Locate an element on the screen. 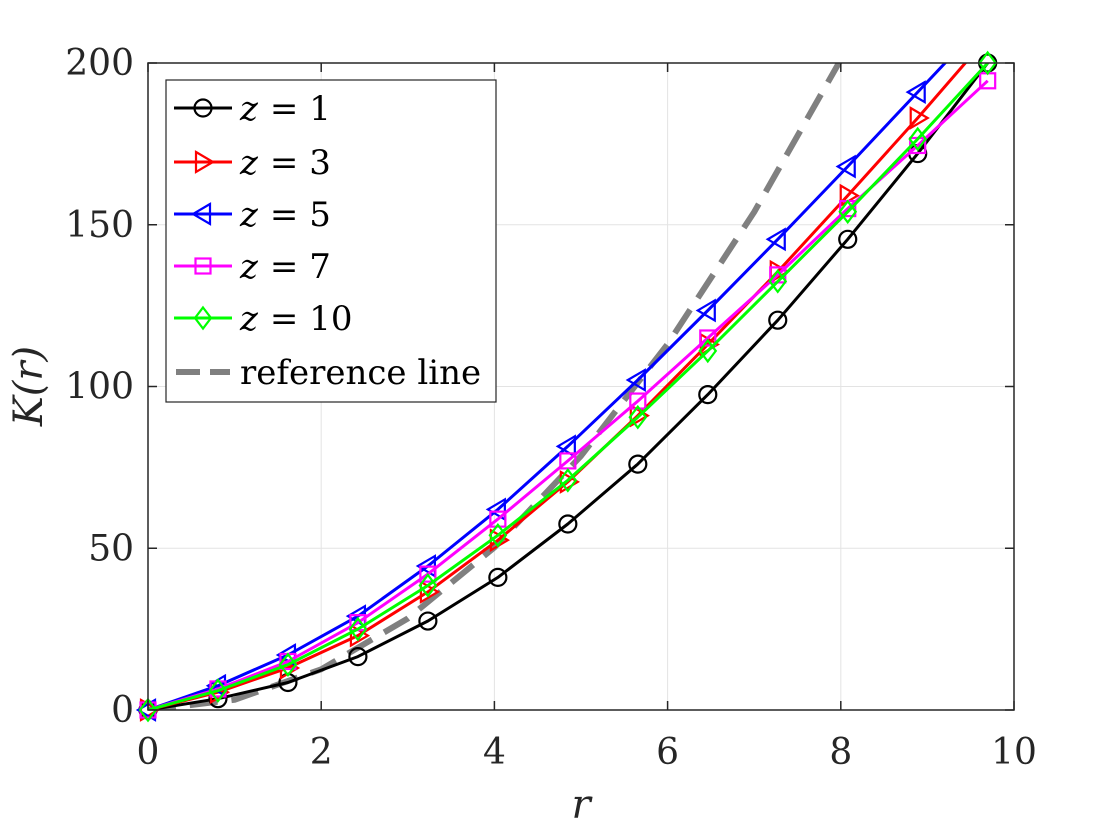  x-tick-label: 2 is located at coordinates (321, 752).